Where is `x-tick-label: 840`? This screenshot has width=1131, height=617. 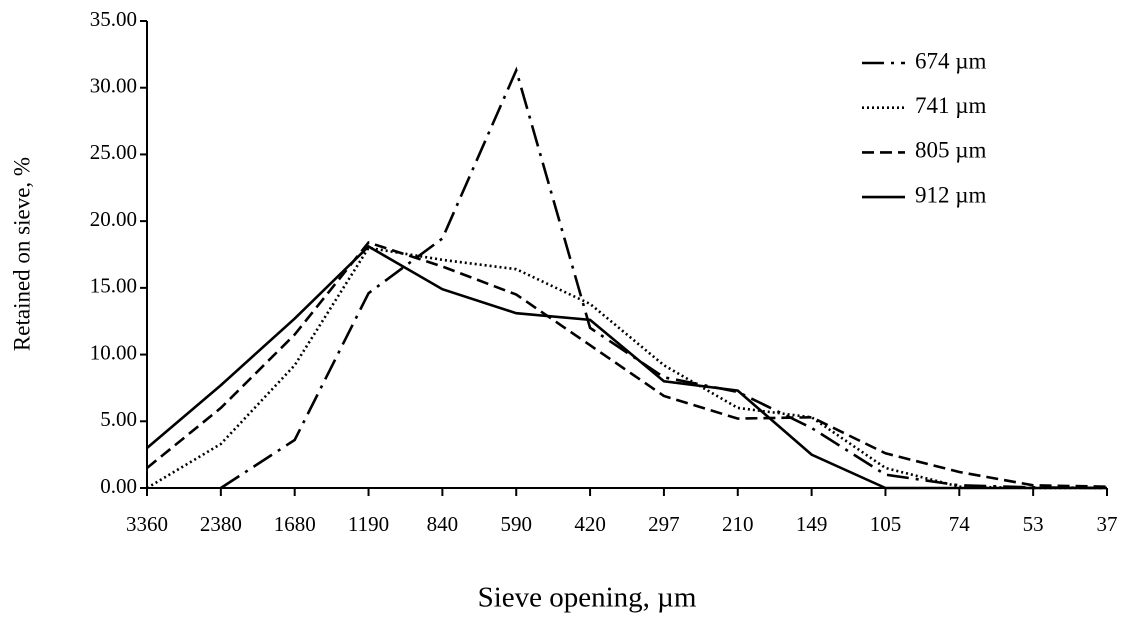
x-tick-label: 840 is located at coordinates (443, 524).